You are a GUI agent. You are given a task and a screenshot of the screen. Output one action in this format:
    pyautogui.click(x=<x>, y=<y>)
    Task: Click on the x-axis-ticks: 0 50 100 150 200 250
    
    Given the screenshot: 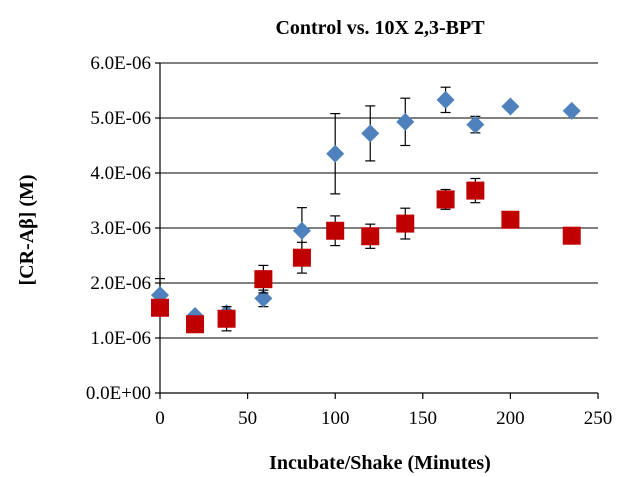 What is the action you would take?
    pyautogui.click(x=383, y=411)
    